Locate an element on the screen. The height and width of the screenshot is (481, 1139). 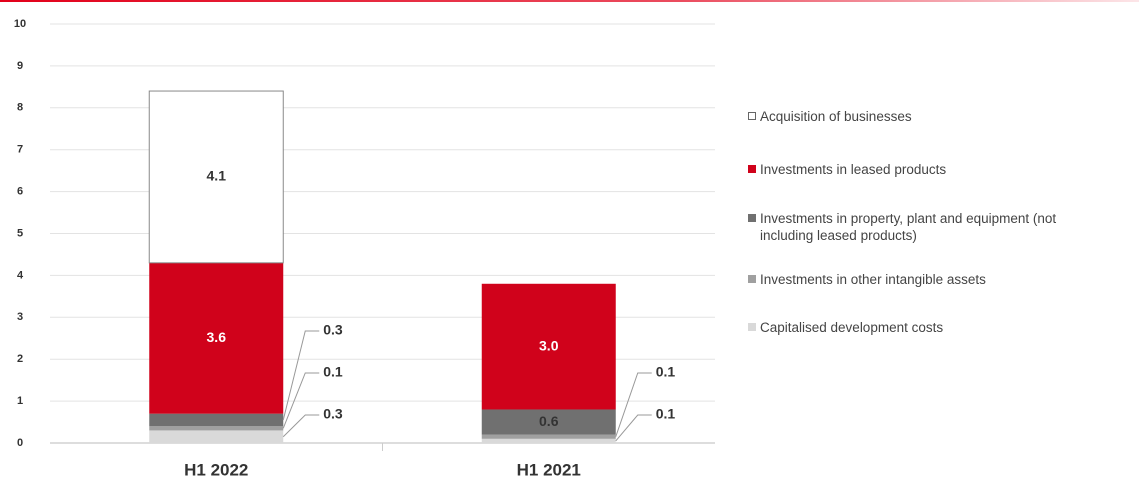
legend-label: Investments in other intangible assets is located at coordinates (873, 279).